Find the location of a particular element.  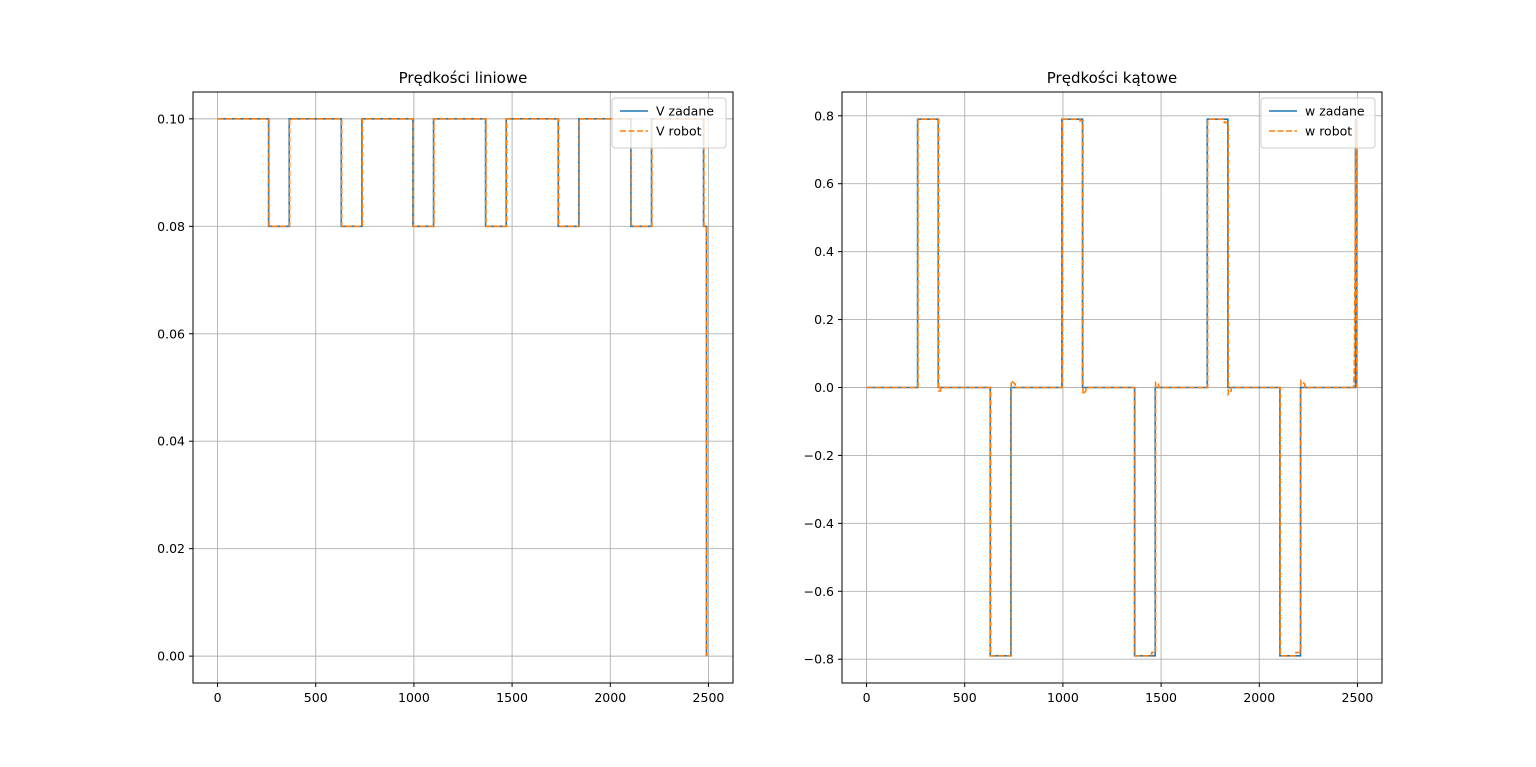

y-tick-label: 0.04 is located at coordinates (171, 441).